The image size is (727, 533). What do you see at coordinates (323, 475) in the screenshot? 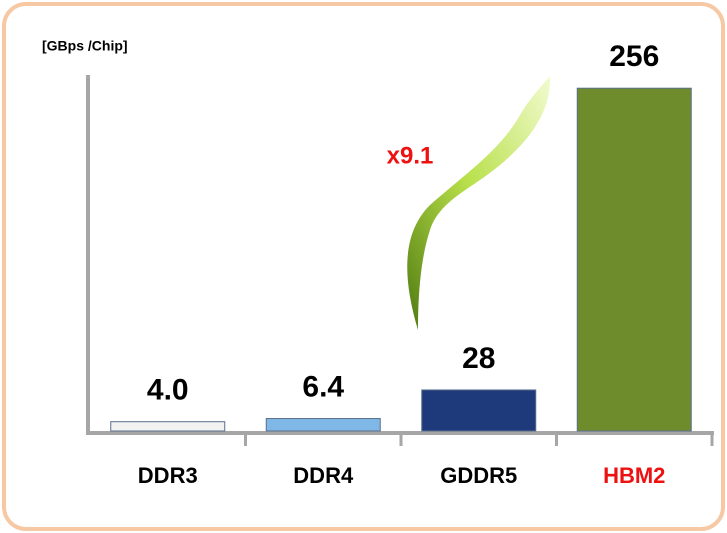
I see `x-tick-label: DDR4` at bounding box center [323, 475].